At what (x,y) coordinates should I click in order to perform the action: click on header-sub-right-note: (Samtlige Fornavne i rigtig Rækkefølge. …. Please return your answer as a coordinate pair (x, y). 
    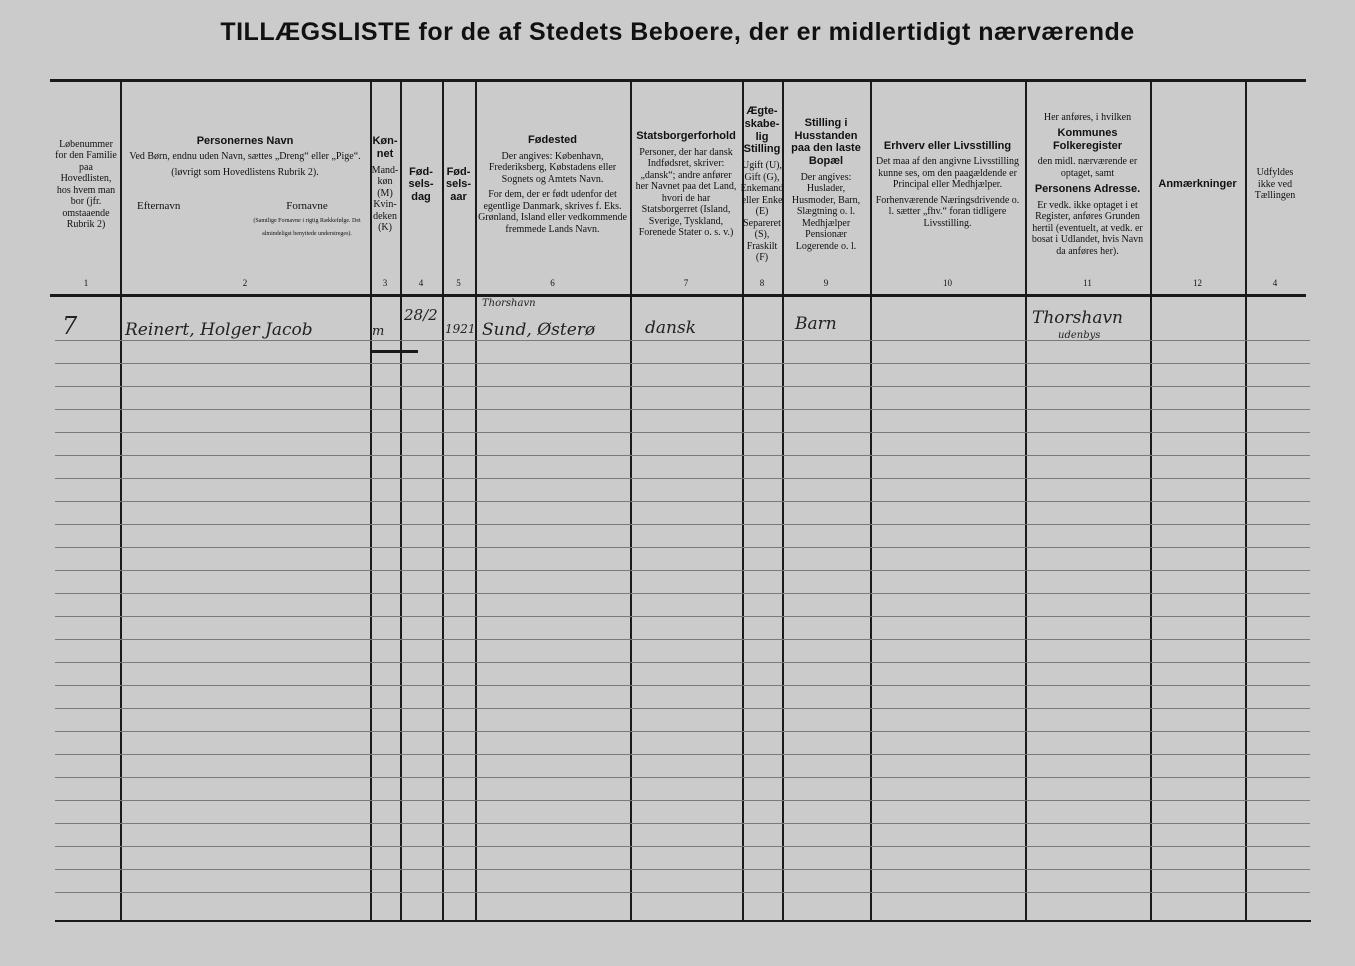
    Looking at the image, I should click on (307, 227).